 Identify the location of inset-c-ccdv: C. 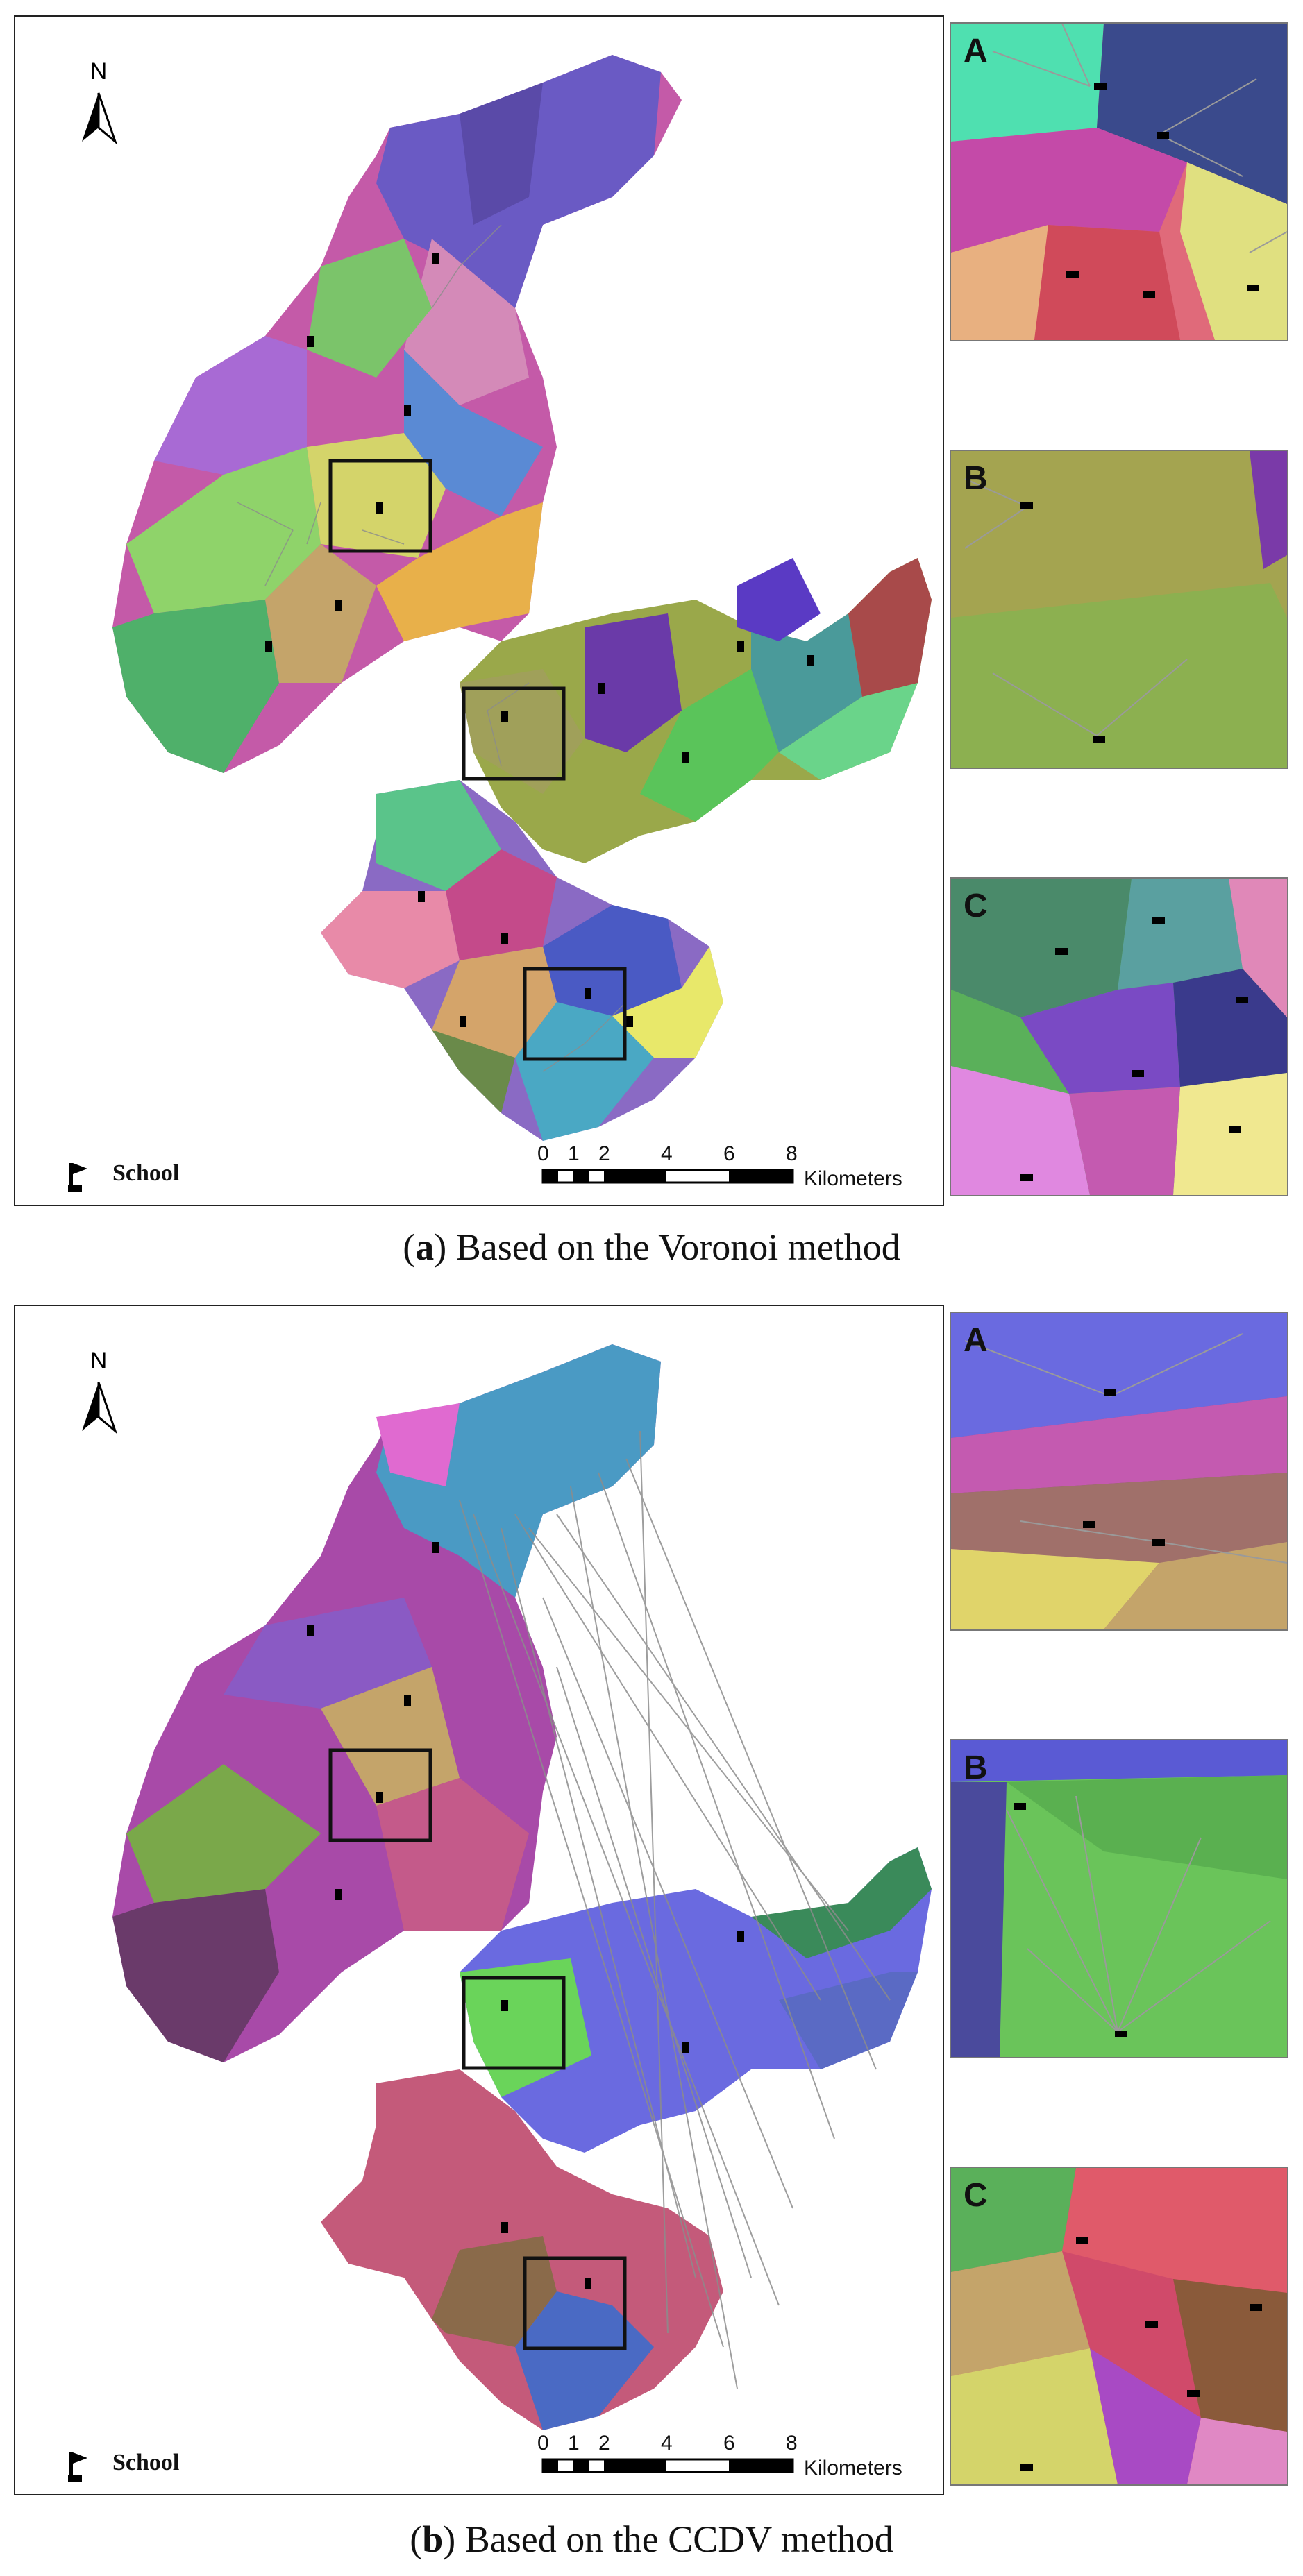
(1119, 2326).